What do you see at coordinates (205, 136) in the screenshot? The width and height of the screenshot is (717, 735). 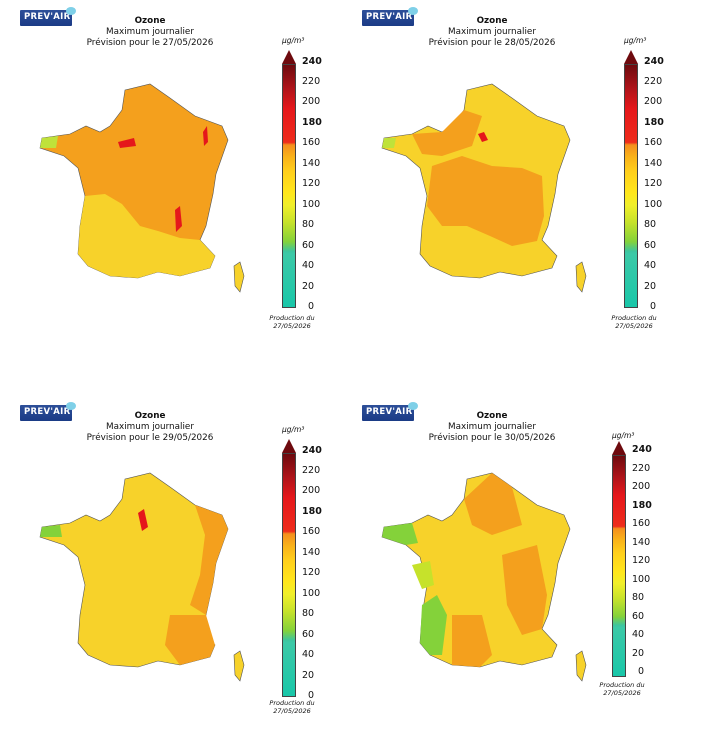 I see `red-east` at bounding box center [205, 136].